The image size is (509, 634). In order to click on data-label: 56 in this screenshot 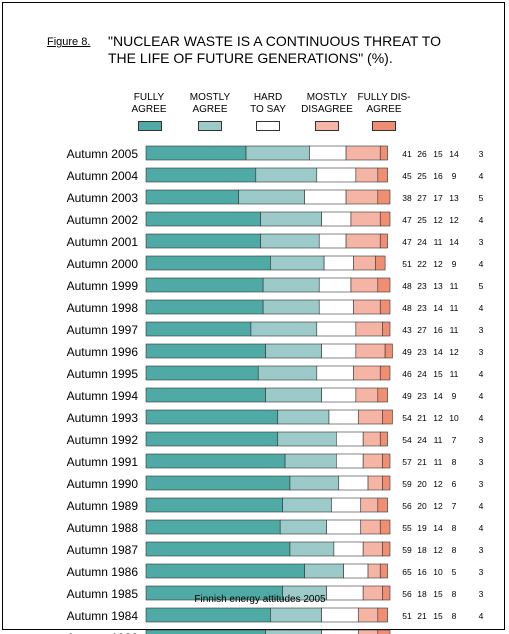, I will do `click(407, 594)`.